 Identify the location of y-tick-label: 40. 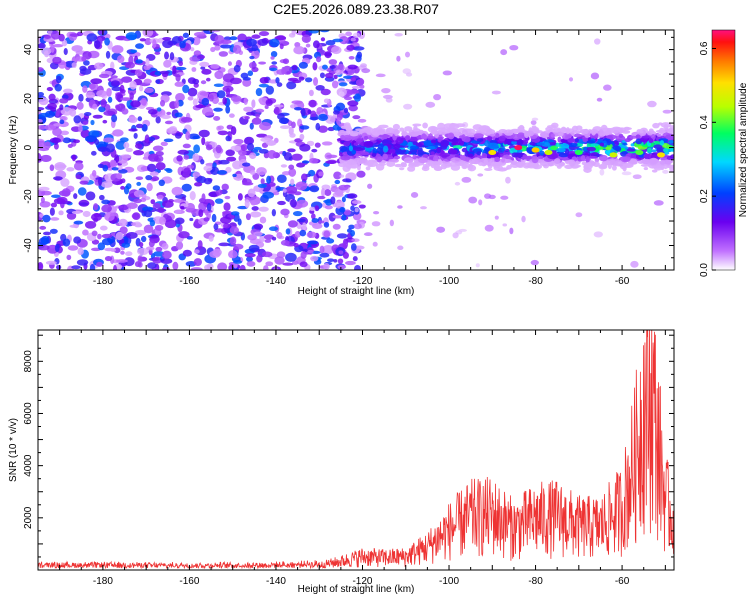
(28, 50).